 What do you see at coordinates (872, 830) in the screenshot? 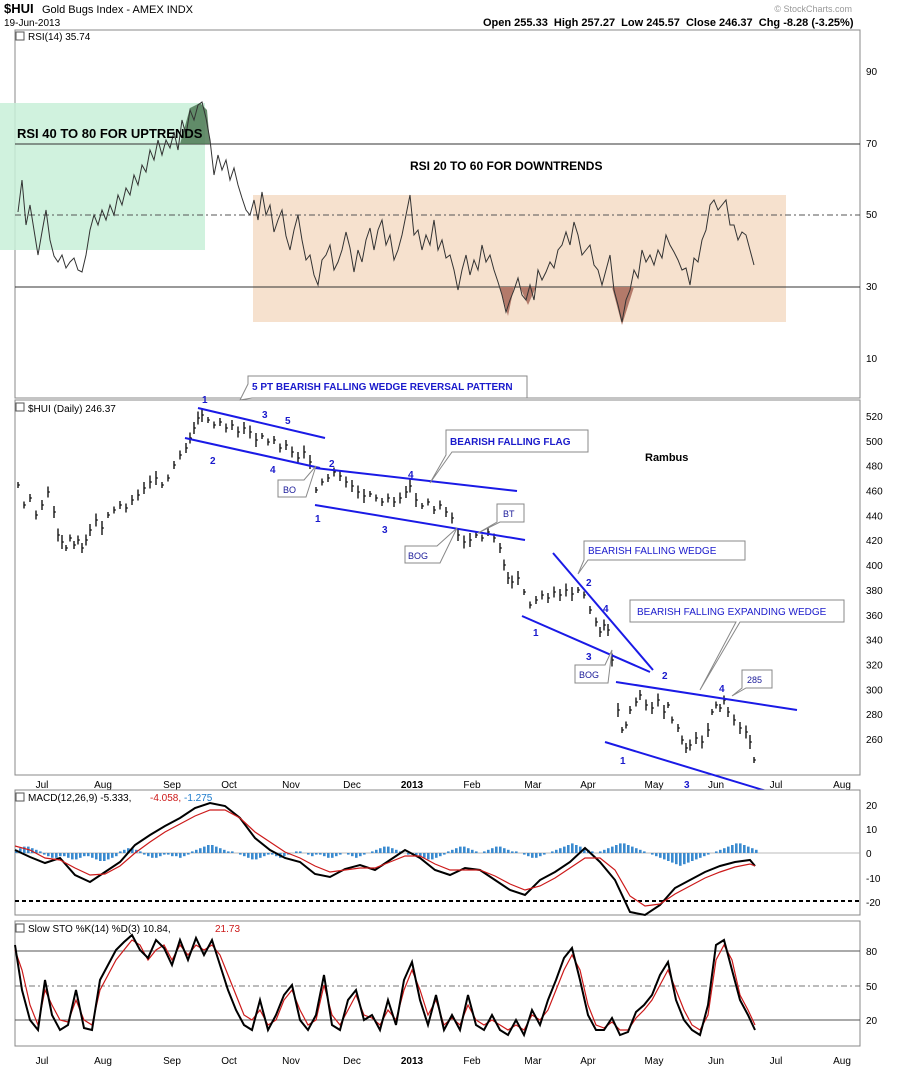
I see `macd-tick: 10` at bounding box center [872, 830].